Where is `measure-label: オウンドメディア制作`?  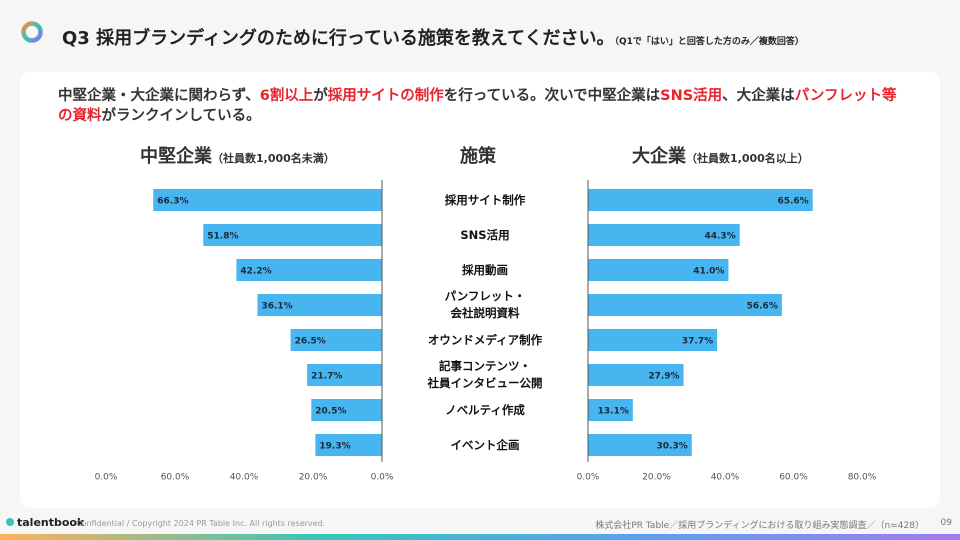 measure-label: オウンドメディア制作 is located at coordinates (485, 339).